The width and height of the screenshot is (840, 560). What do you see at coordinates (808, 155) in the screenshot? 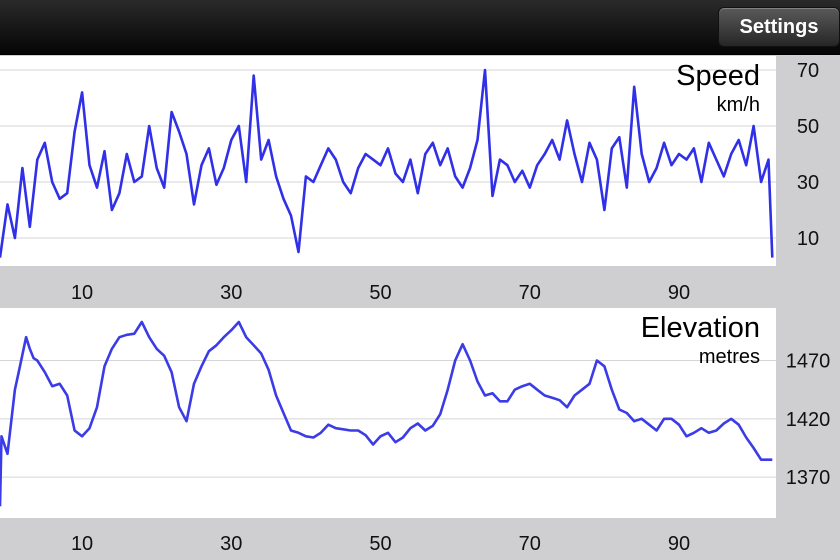
I see `speed-y-axis: 10 30 50 70` at bounding box center [808, 155].